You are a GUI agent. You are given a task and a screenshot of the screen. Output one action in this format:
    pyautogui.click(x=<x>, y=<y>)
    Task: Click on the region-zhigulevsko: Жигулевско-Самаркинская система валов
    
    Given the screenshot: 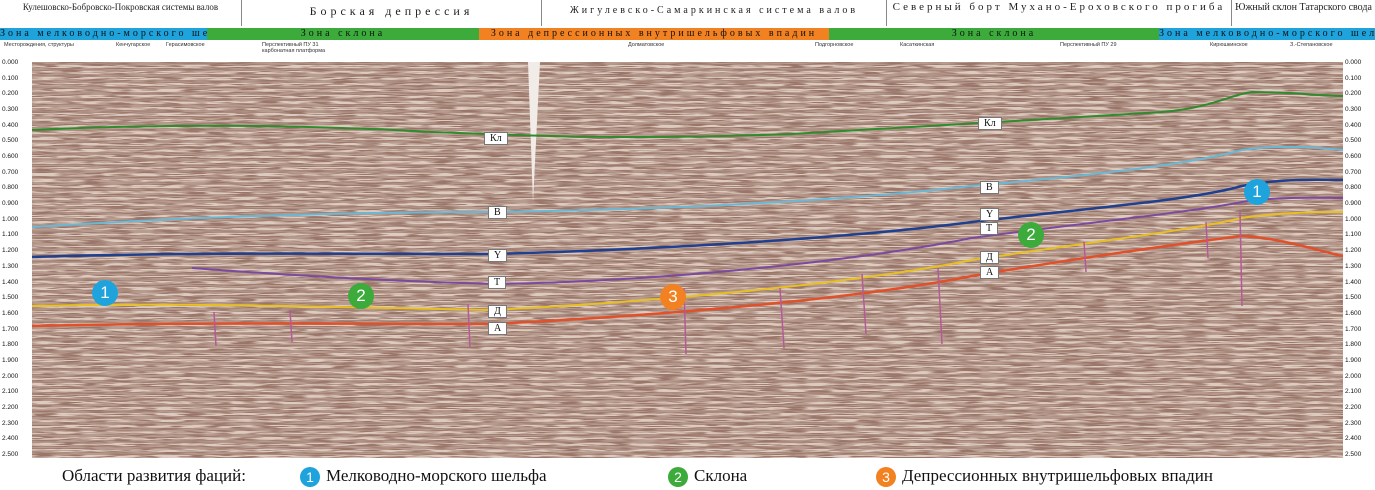 What is the action you would take?
    pyautogui.click(x=714, y=13)
    